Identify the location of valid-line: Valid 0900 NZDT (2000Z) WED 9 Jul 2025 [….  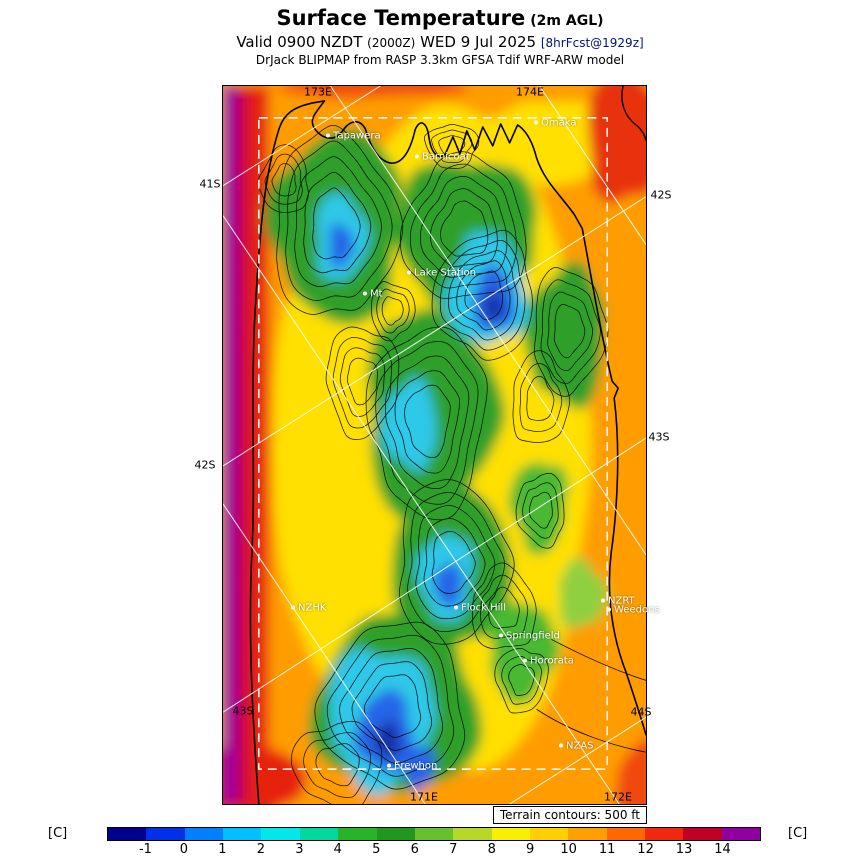
(425, 42).